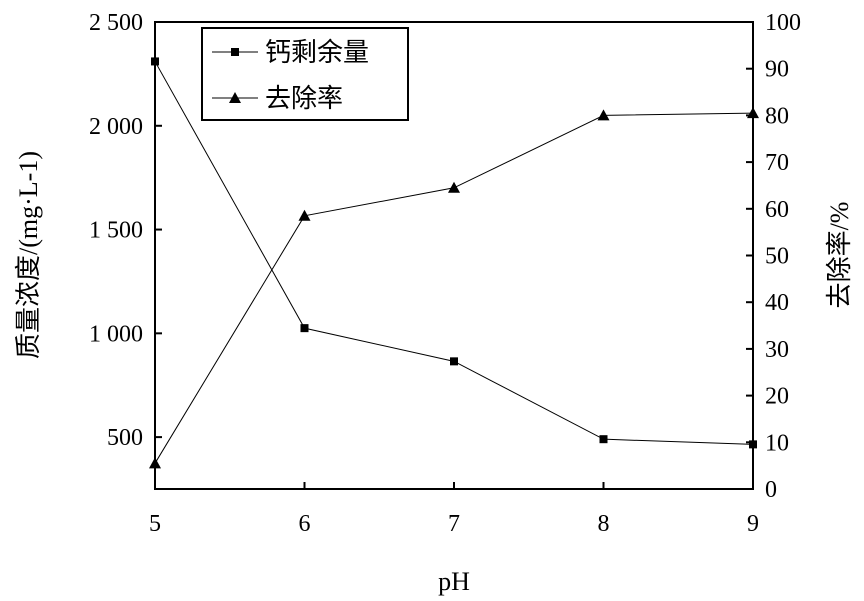 The image size is (864, 601). Describe the element at coordinates (777, 70) in the screenshot. I see `right-y-tick-label: 90` at that location.